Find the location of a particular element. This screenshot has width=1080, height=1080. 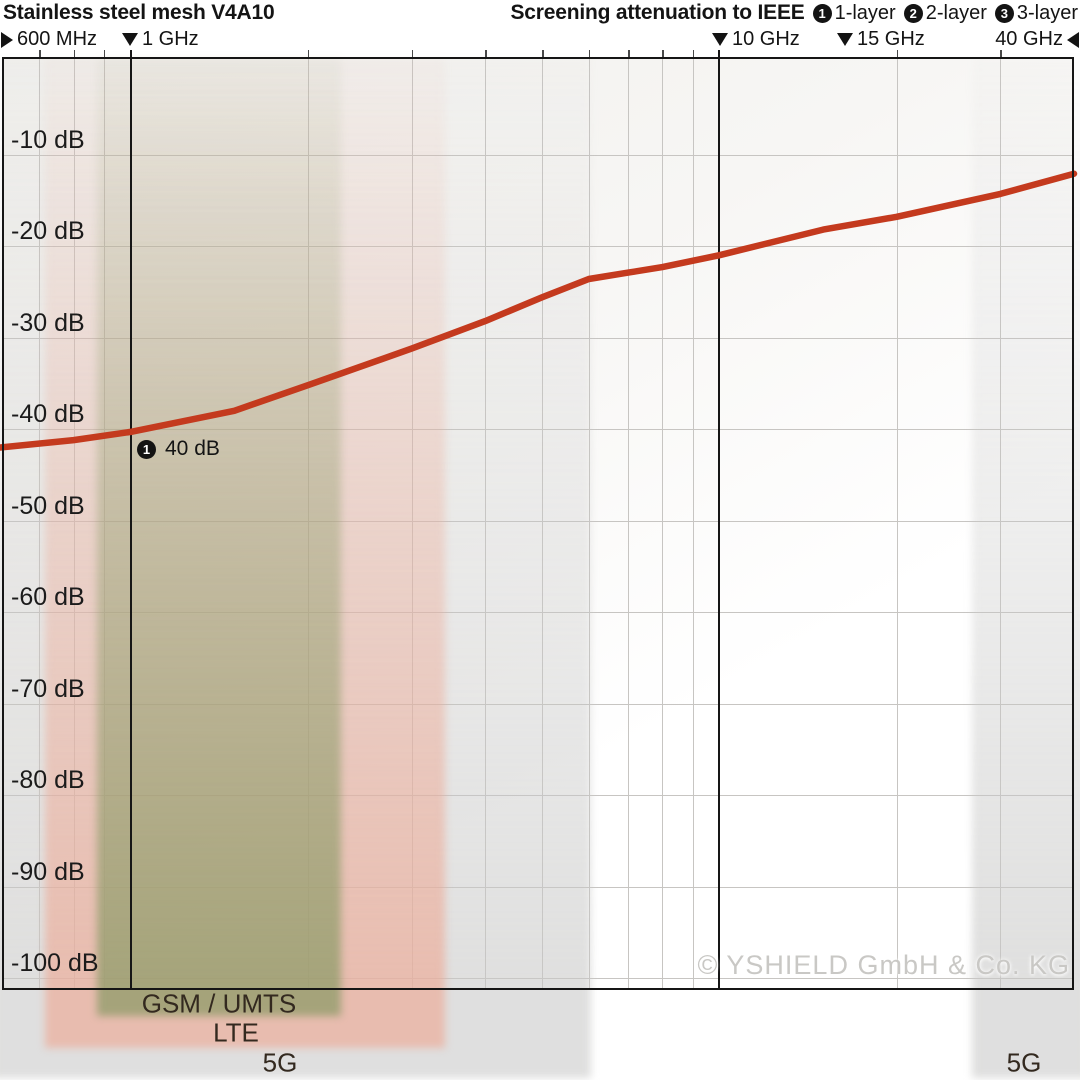

freq-marker-15ghz: 15 GHz is located at coordinates (881, 39).